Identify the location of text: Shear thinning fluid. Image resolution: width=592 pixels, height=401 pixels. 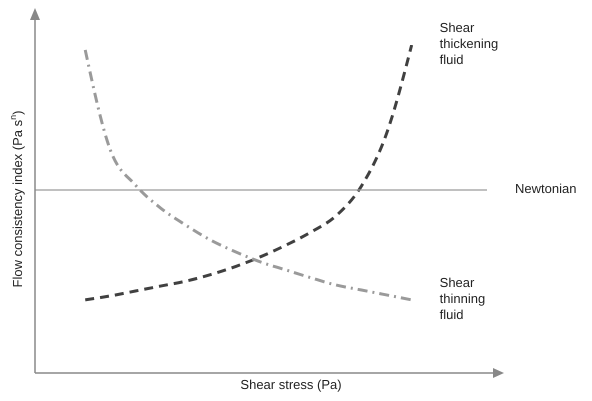
(463, 298).